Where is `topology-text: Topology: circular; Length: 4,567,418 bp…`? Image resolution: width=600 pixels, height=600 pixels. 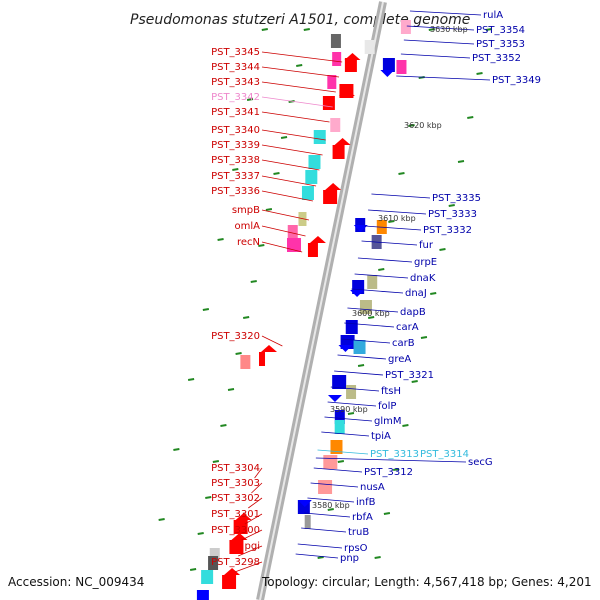
topology-text: Topology: circular; Length: 4,567,418 bp… is located at coordinates (426, 582).